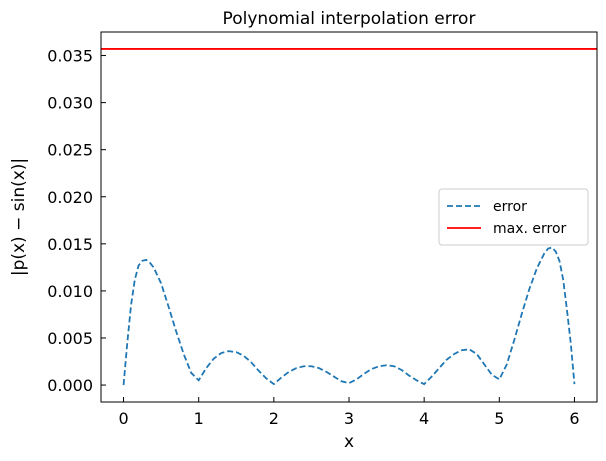 Image resolution: width=606 pixels, height=461 pixels. What do you see at coordinates (19, 217) in the screenshot?
I see `y-axis-title: |p(x) − sin(x)|` at bounding box center [19, 217].